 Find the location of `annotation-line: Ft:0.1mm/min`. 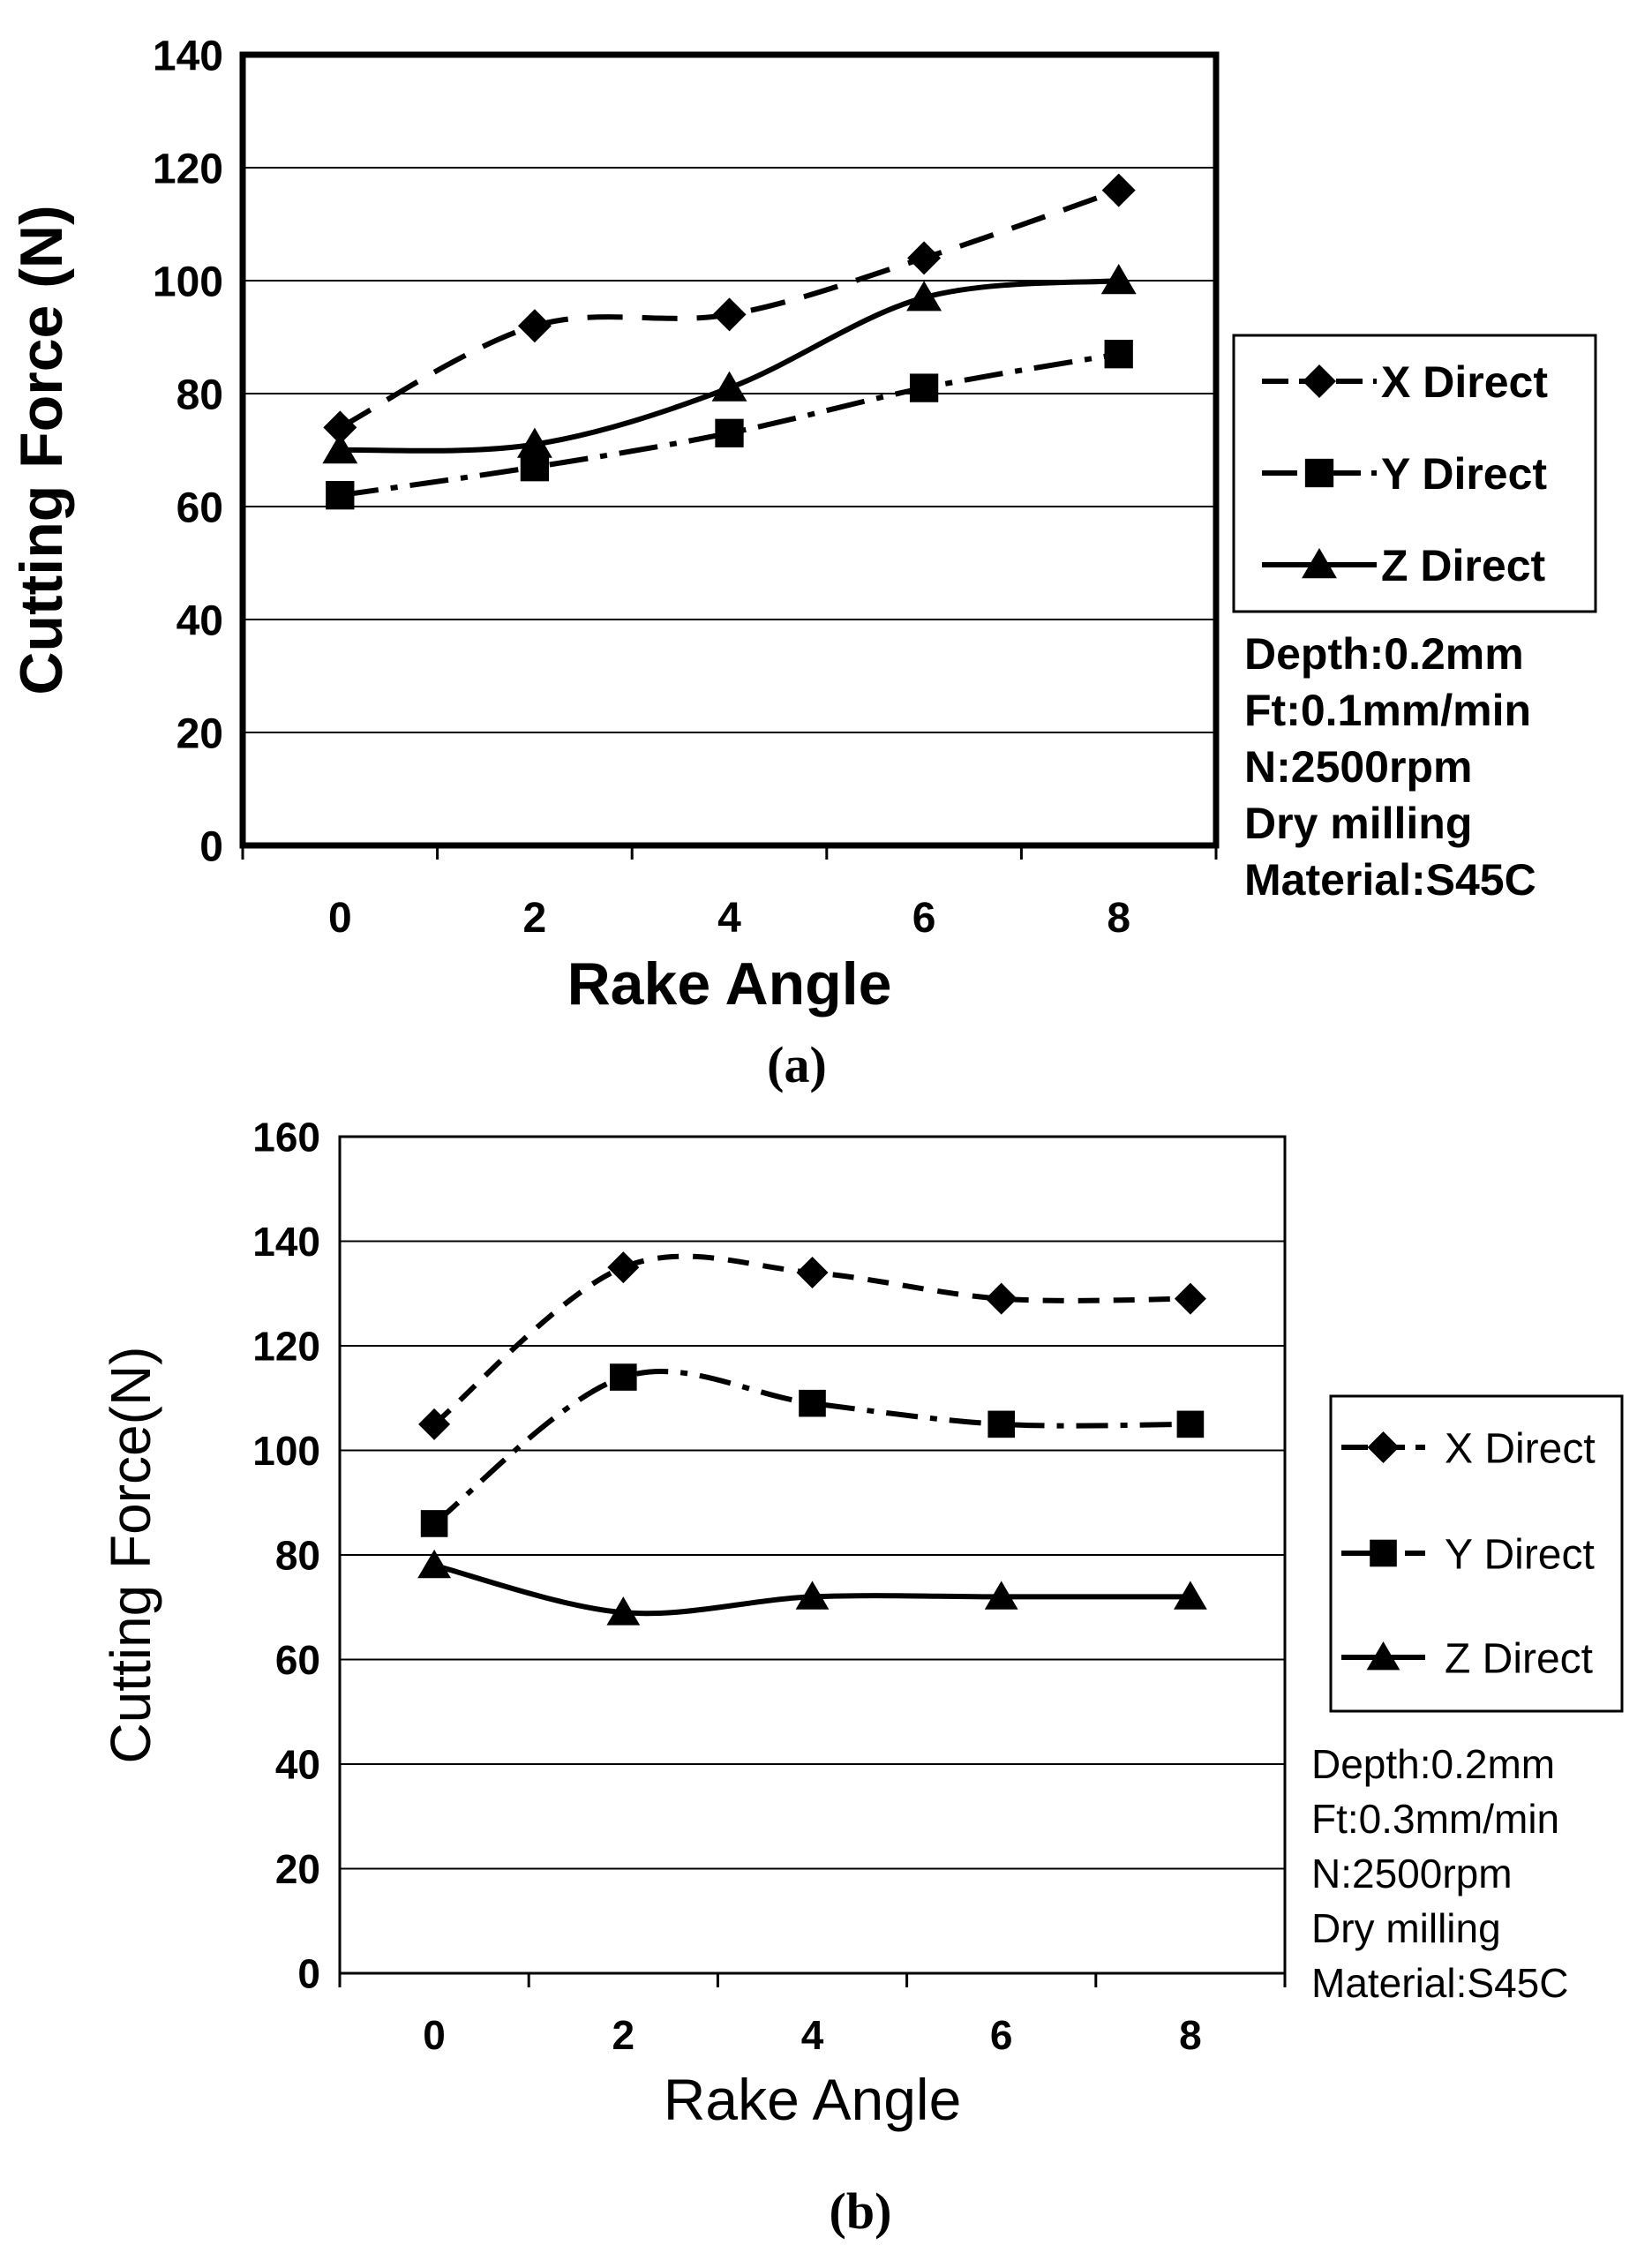

annotation-line: Ft:0.1mm/min is located at coordinates (1387, 710).